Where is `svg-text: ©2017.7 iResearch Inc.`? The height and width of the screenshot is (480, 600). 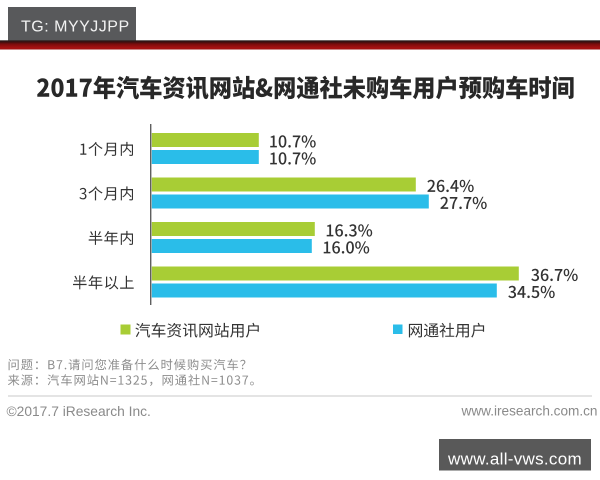
svg-text: ©2017.7 iResearch Inc. is located at coordinates (79, 411).